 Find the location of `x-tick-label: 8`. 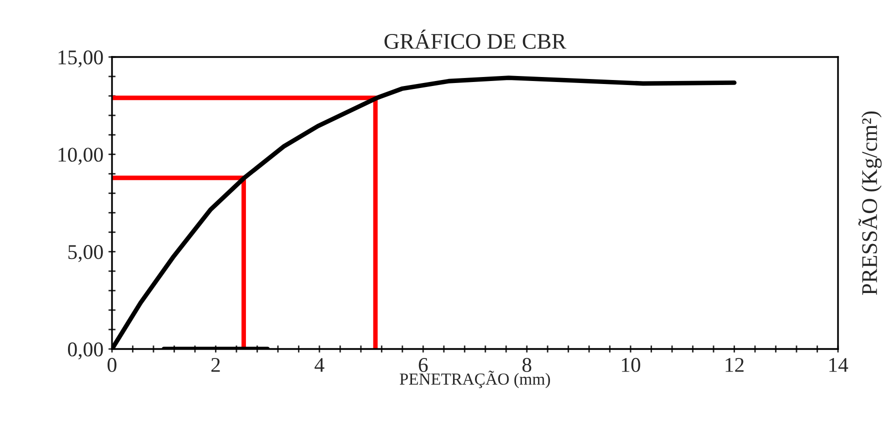

x-tick-label: 8 is located at coordinates (527, 365).